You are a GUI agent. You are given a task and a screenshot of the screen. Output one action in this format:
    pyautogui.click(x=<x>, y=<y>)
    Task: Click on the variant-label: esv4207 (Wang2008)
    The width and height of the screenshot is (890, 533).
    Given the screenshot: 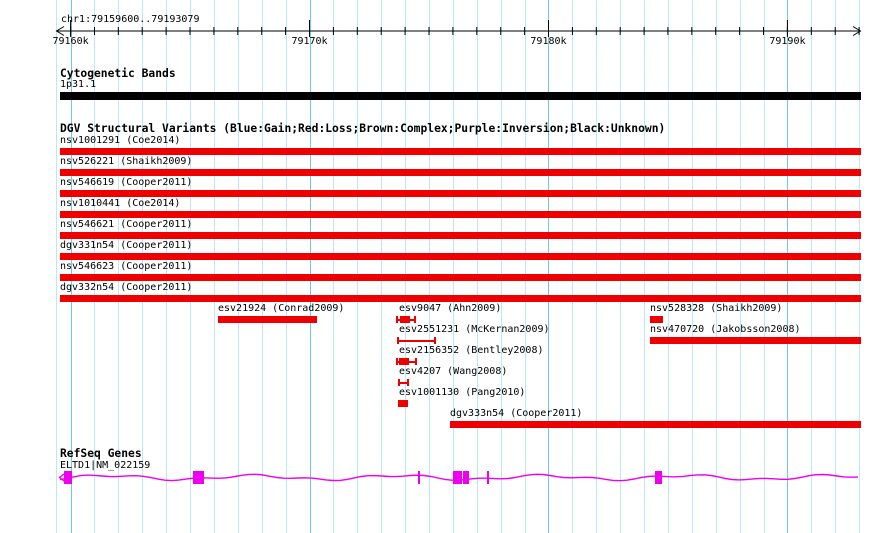 What is the action you would take?
    pyautogui.click(x=453, y=371)
    